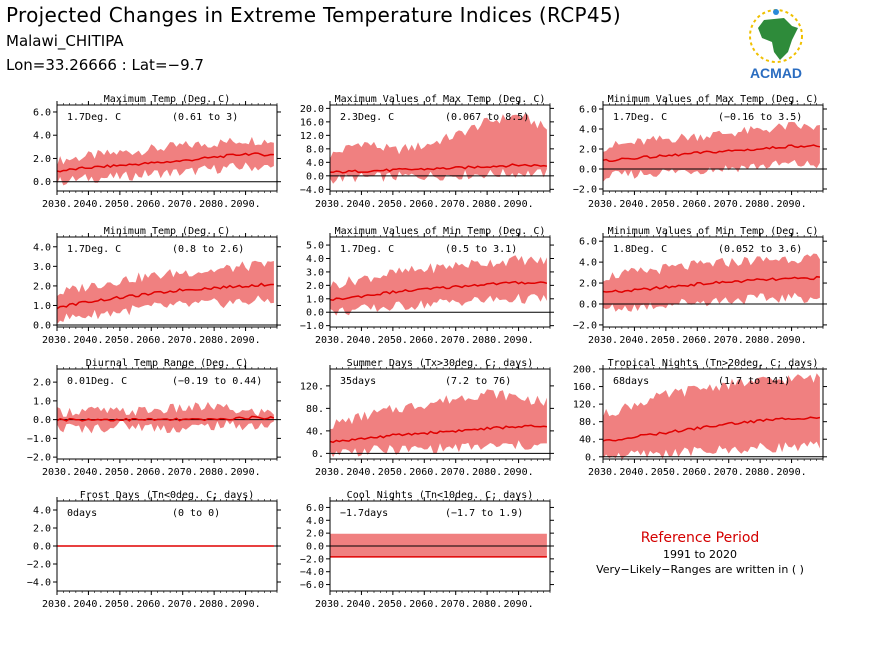  What do you see at coordinates (585, 387) in the screenshot?
I see `y-tick-label: 160.` at bounding box center [585, 387].